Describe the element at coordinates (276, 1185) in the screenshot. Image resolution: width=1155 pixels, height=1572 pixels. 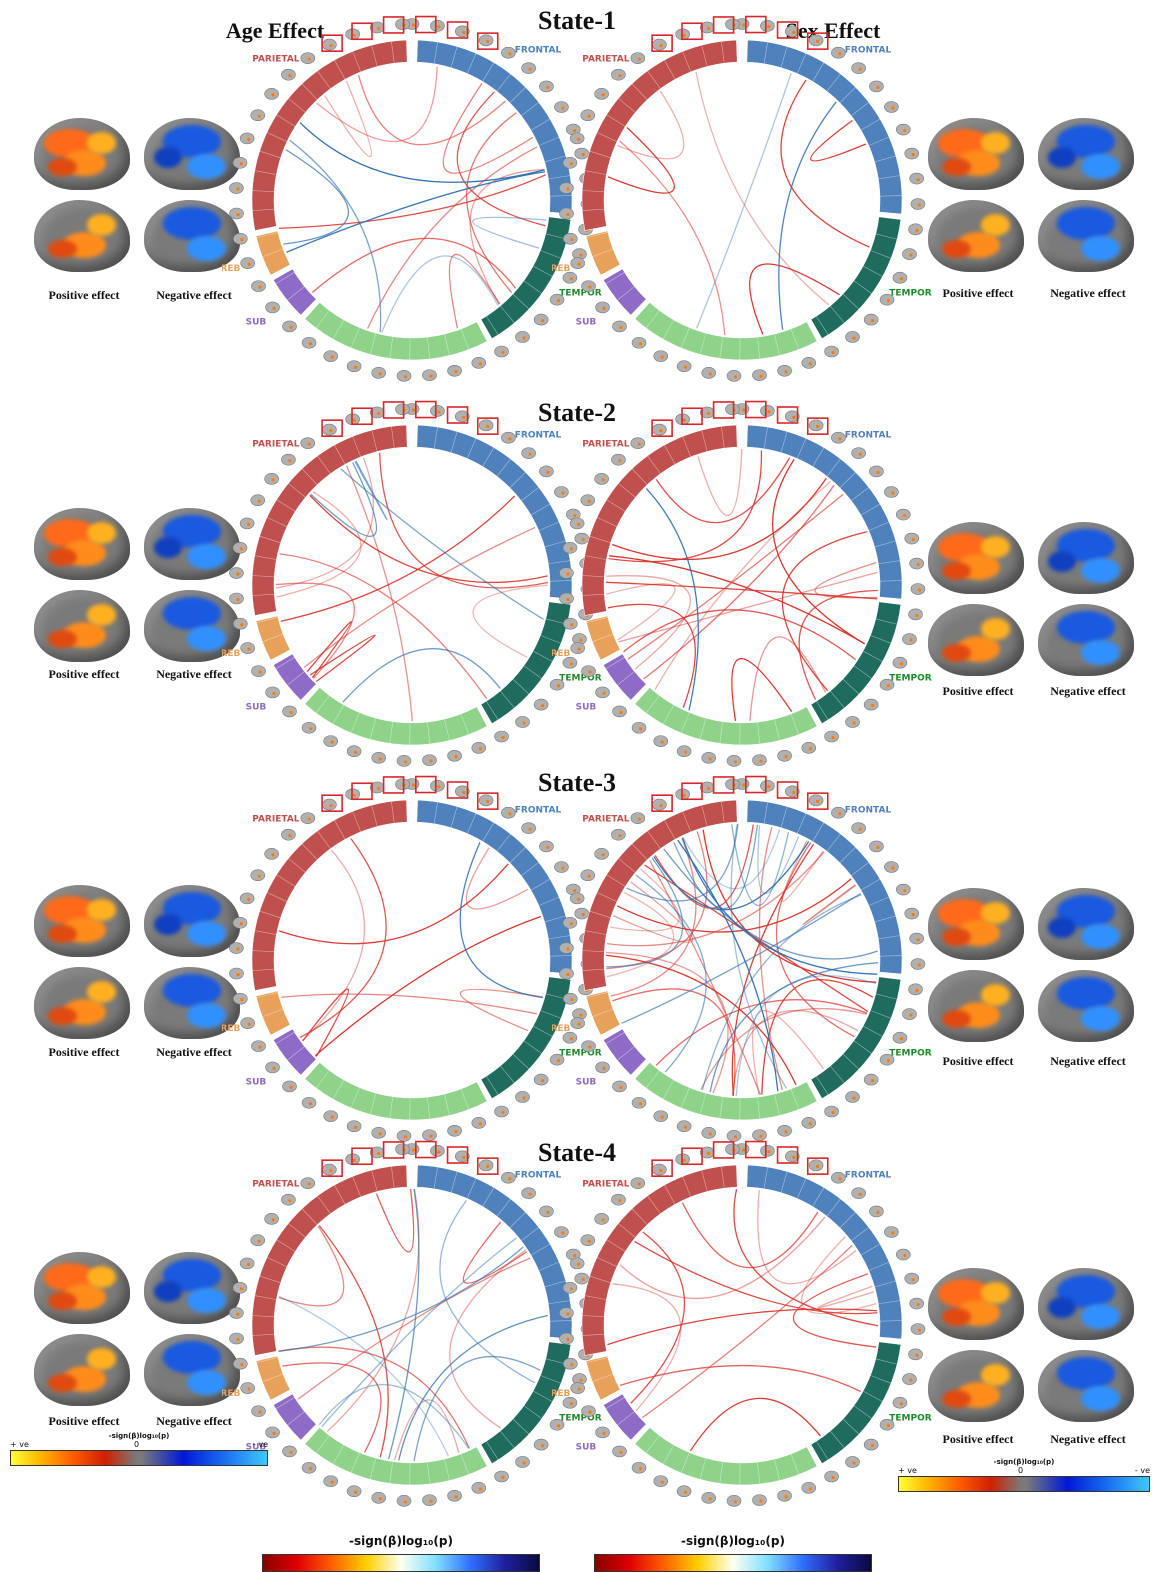
I see `network-label-parietal: PARIETAL` at that location.